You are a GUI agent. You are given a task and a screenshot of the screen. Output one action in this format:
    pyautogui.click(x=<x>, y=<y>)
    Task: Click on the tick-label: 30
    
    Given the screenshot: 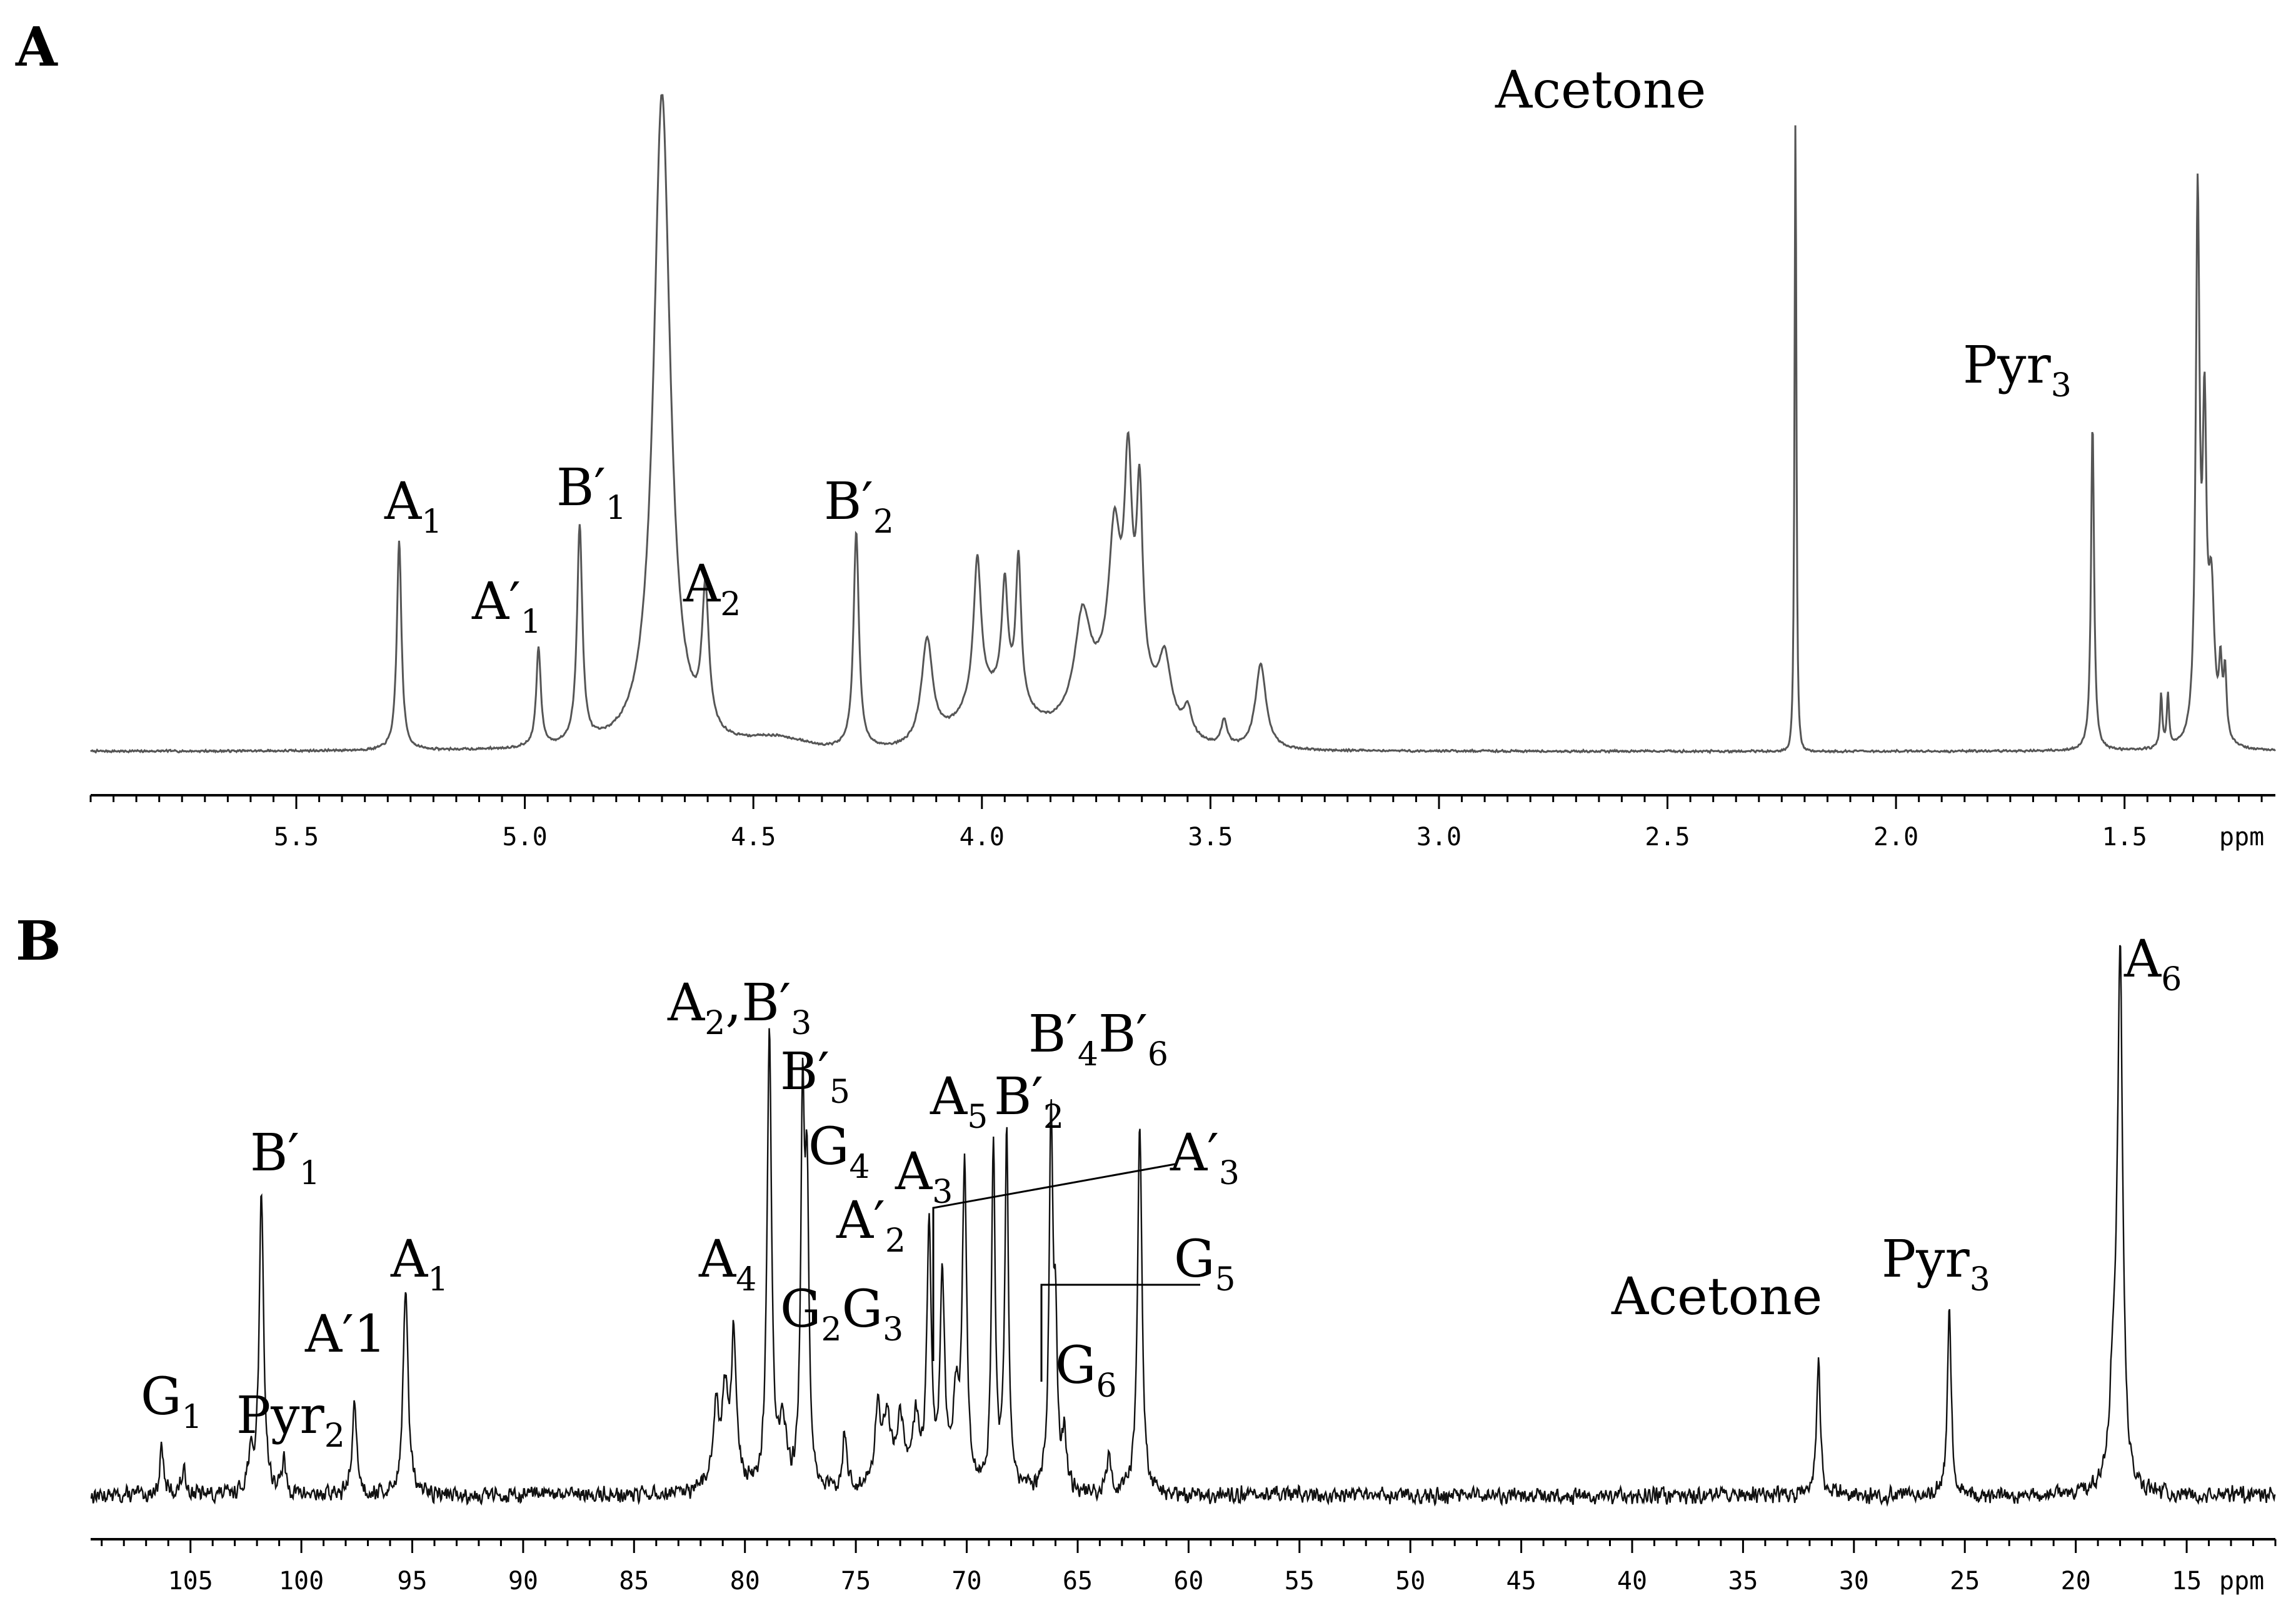 What is the action you would take?
    pyautogui.click(x=1854, y=1581)
    